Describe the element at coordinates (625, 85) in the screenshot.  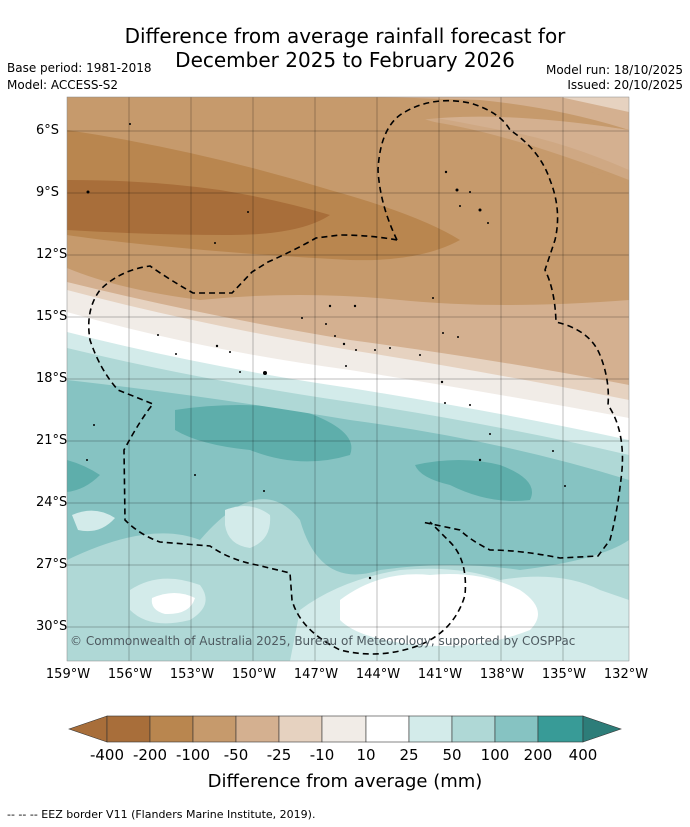
I see `issued-date: Issued: 20/10/2025` at that location.